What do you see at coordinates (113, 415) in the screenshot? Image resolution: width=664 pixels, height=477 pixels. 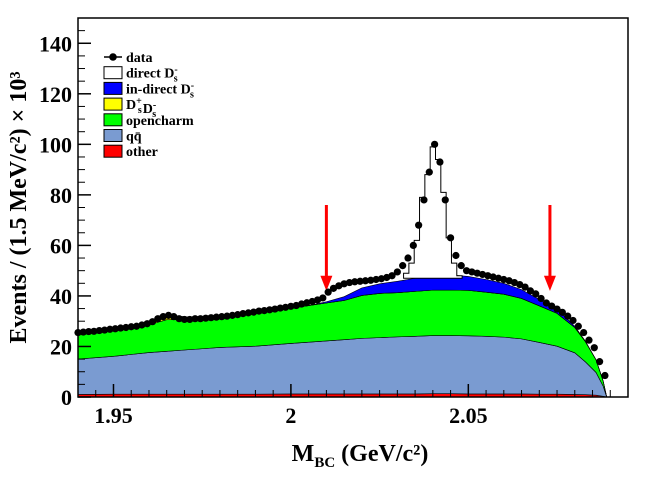 I see `x-tick-label: 1.95` at bounding box center [113, 415].